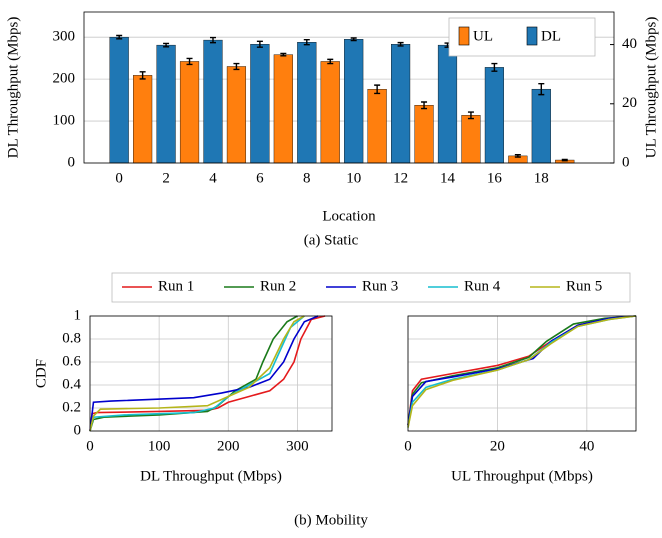 This screenshot has width=662, height=538. Describe the element at coordinates (495, 178) in the screenshot. I see `x-tick-label: 16` at that location.